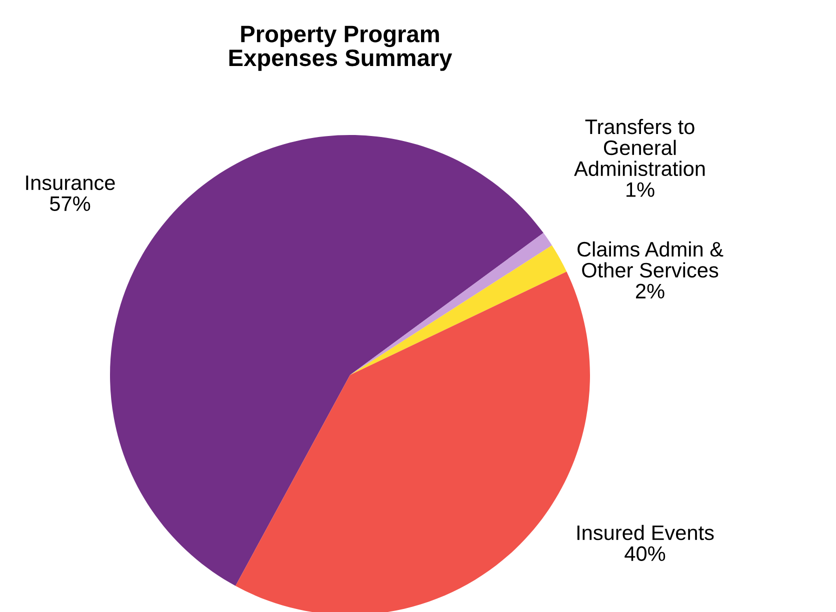 The image size is (836, 612). What do you see at coordinates (640, 189) in the screenshot?
I see `data-label: 1%` at bounding box center [640, 189].